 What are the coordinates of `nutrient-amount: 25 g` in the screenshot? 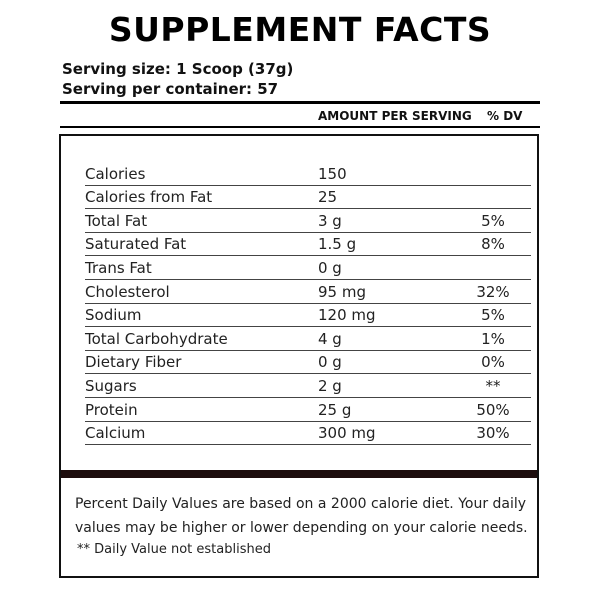 It's located at (335, 409).